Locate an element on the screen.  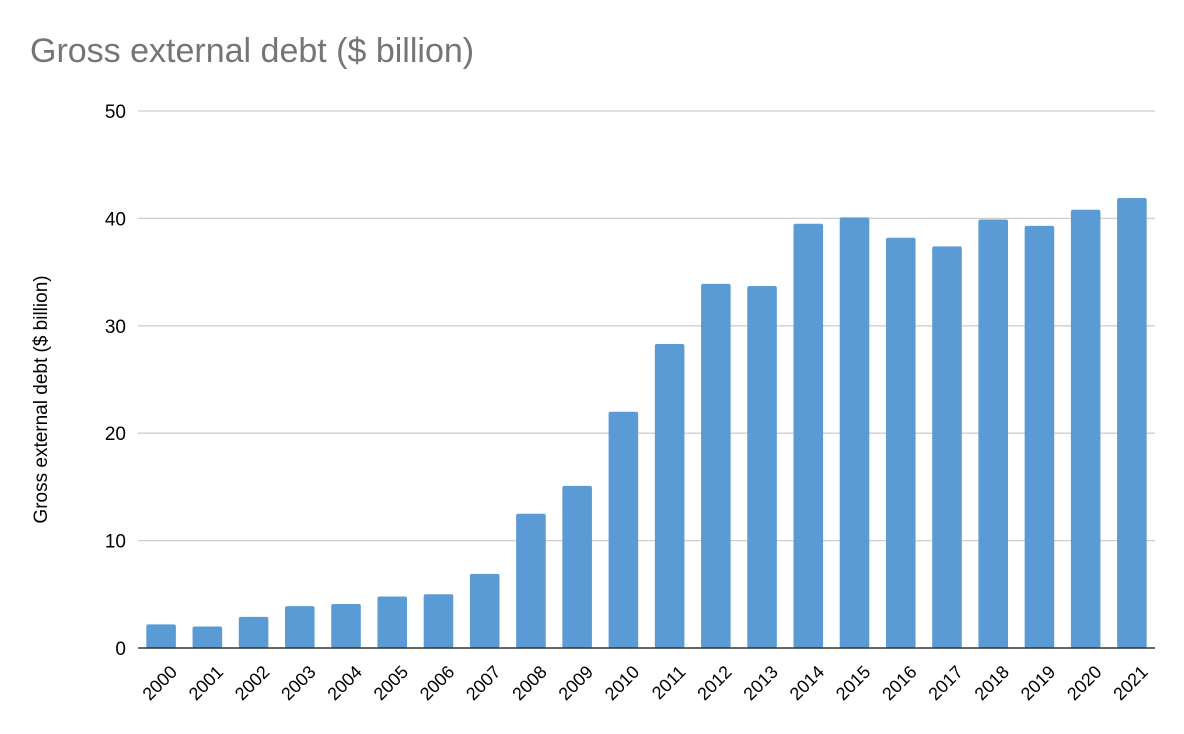
y-tick-label: 10 is located at coordinates (115, 542).